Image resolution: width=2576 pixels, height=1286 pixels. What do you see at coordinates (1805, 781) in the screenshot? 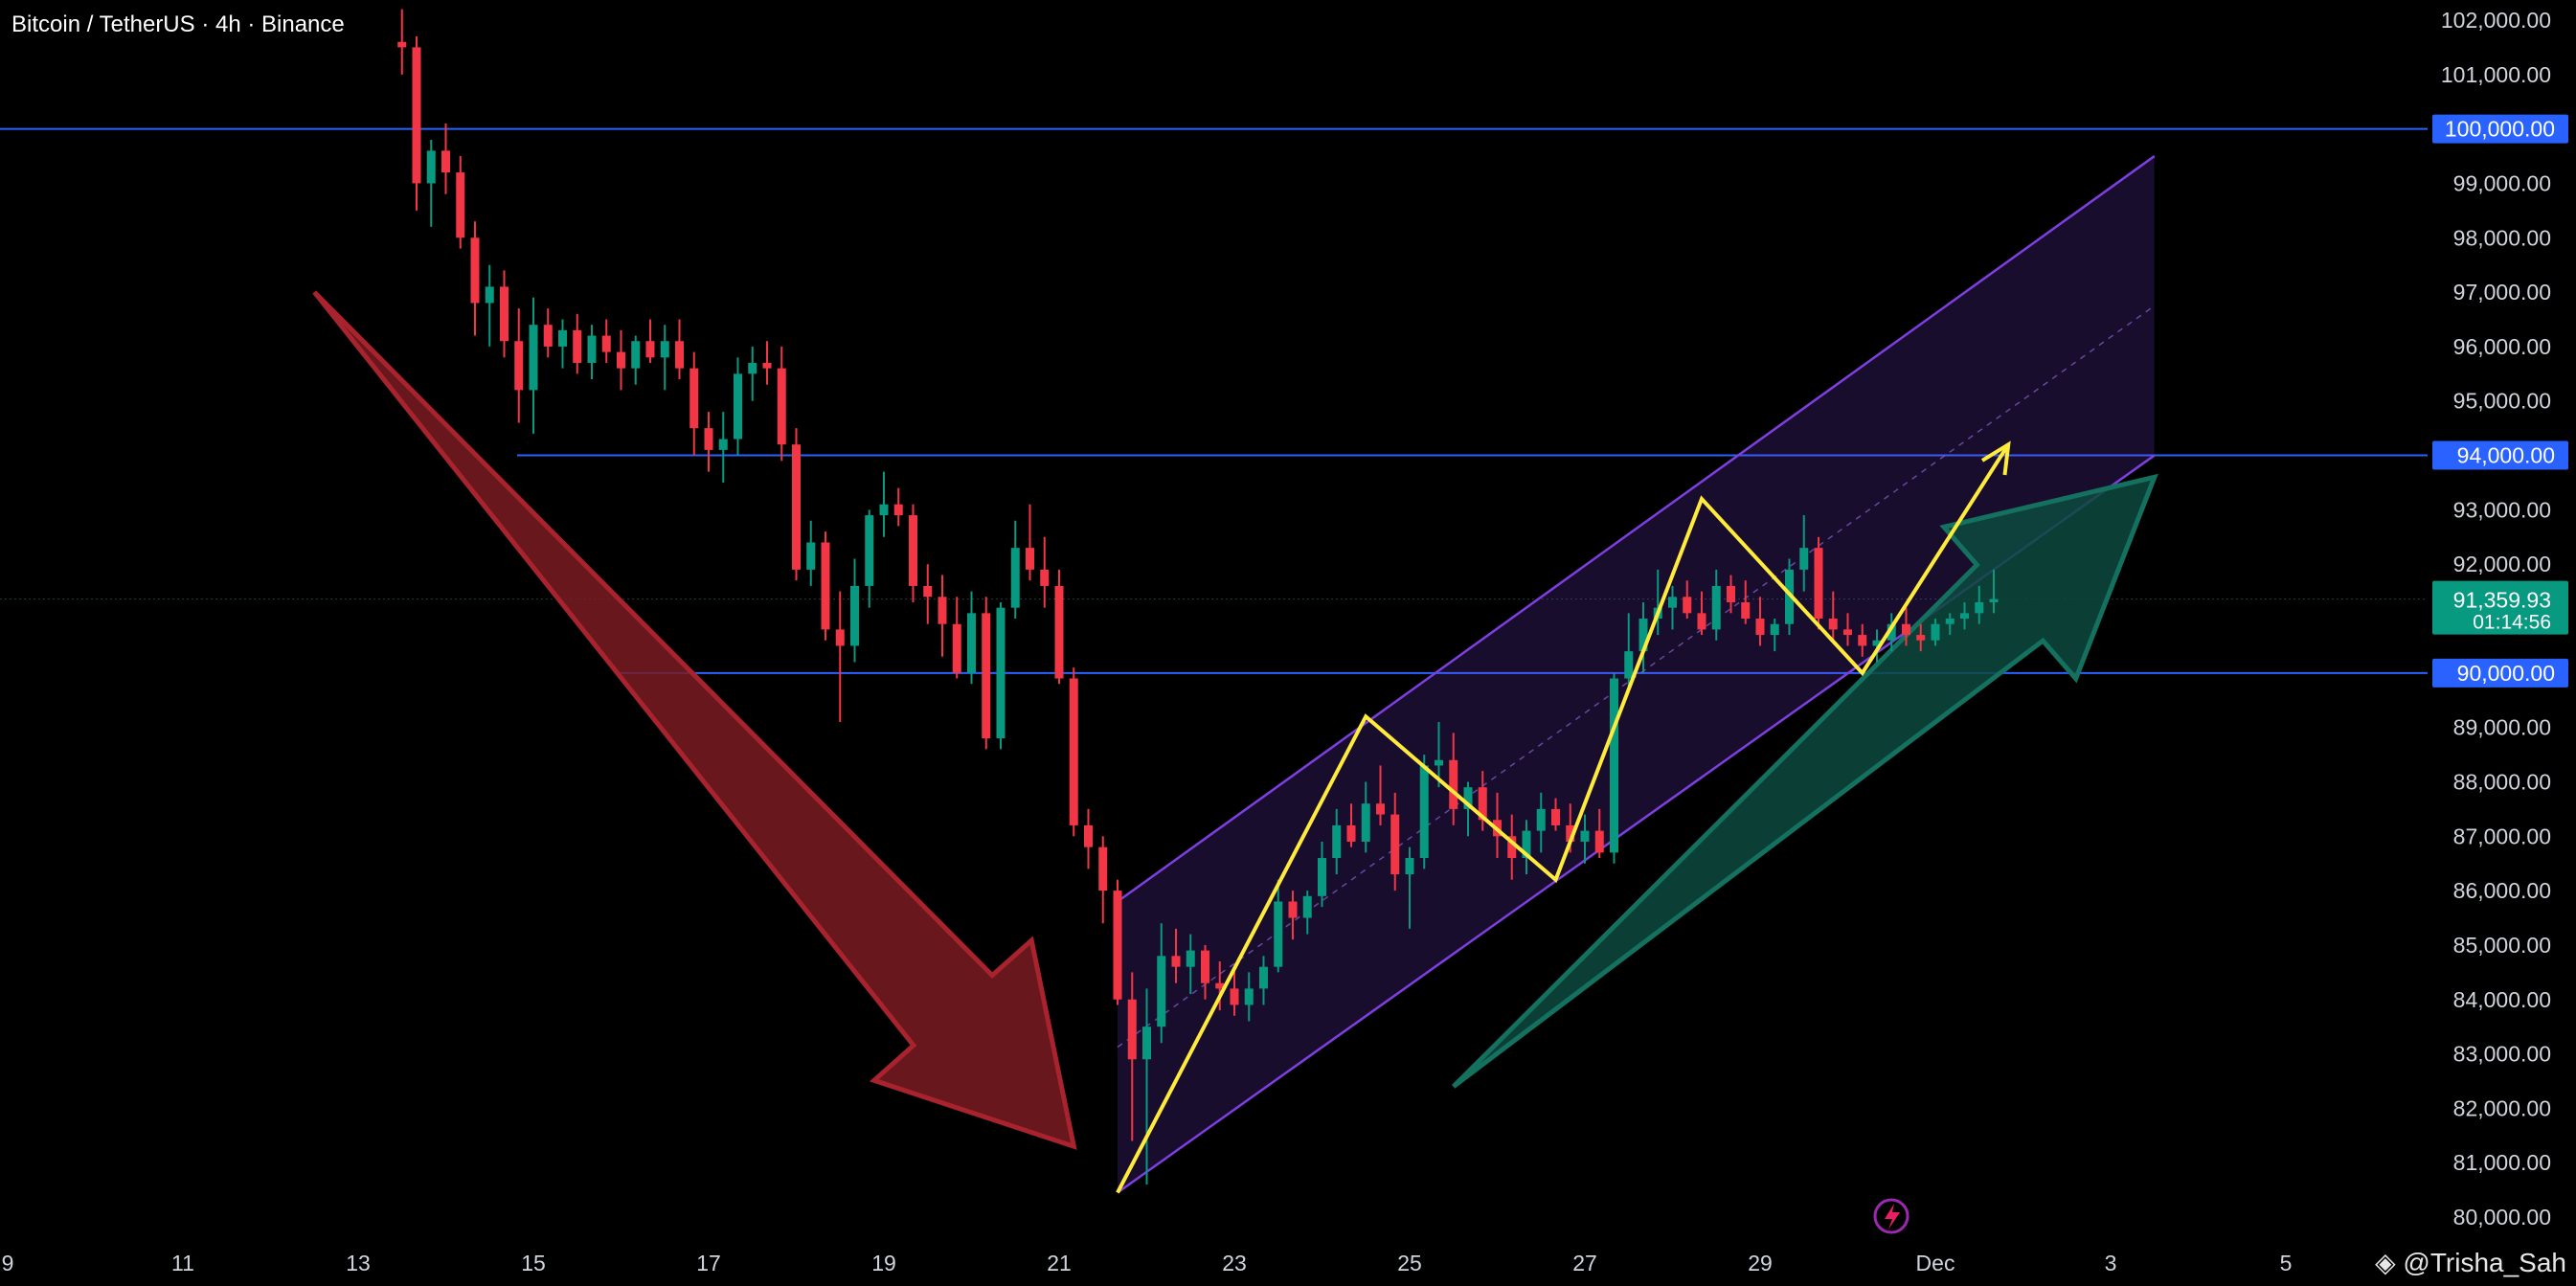
I see `bullish-arrow` at bounding box center [1805, 781].